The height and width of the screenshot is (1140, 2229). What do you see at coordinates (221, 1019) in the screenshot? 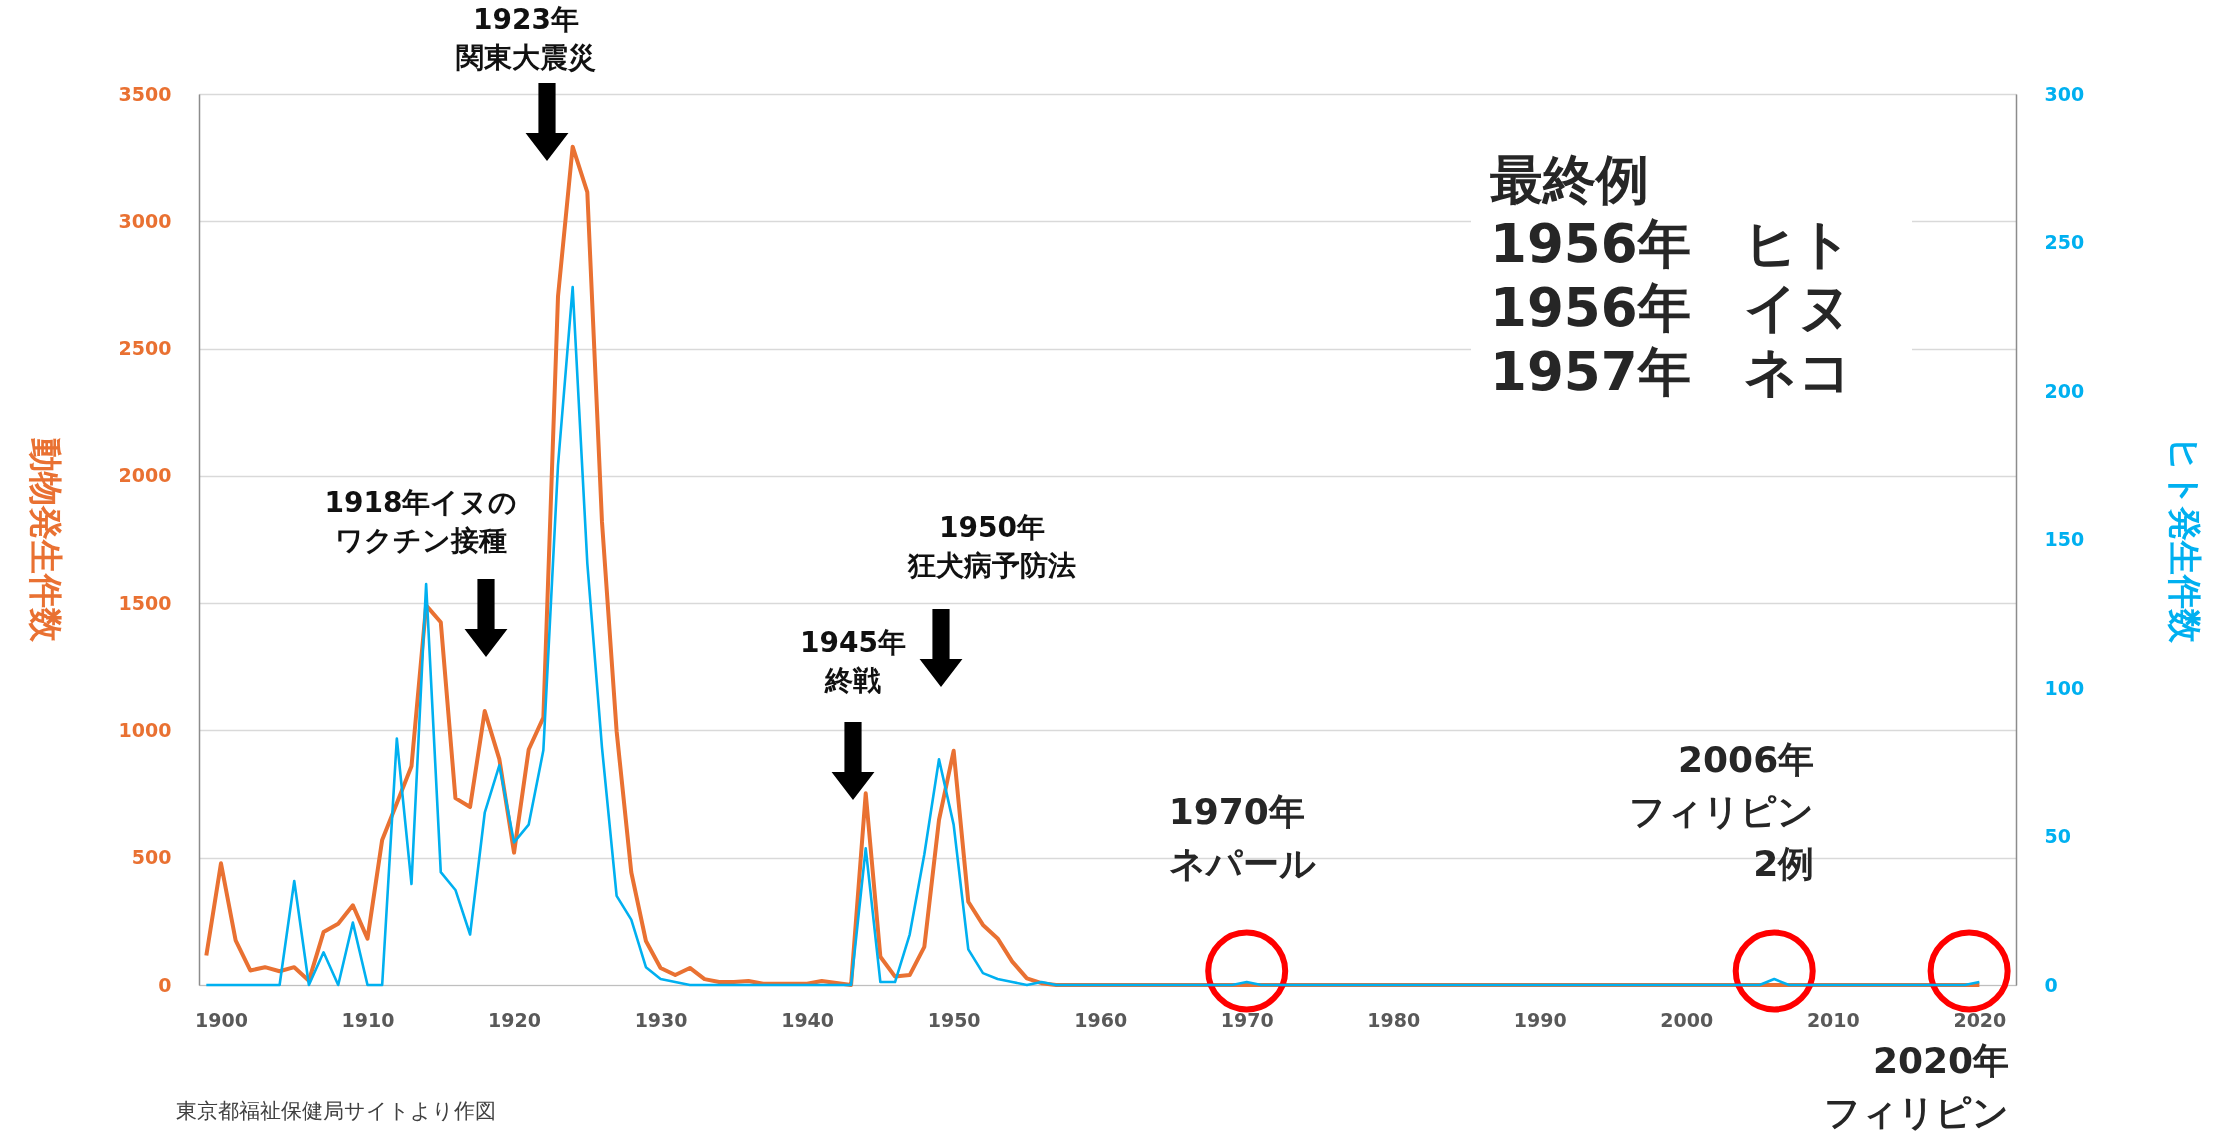
I see `x-tick-label: 1900` at bounding box center [221, 1019].